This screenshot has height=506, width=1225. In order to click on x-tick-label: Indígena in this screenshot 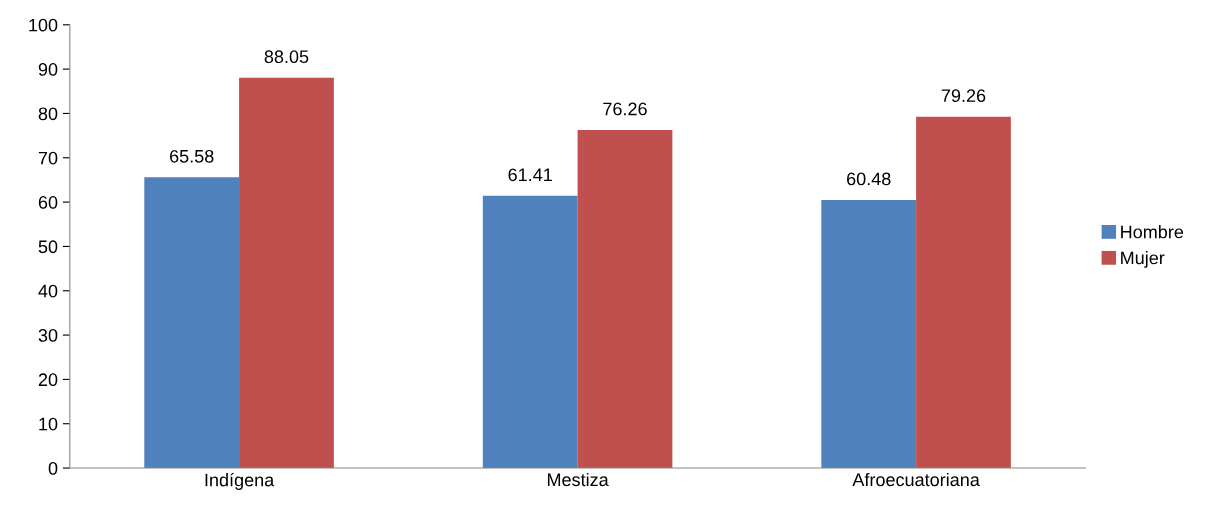, I will do `click(240, 481)`.